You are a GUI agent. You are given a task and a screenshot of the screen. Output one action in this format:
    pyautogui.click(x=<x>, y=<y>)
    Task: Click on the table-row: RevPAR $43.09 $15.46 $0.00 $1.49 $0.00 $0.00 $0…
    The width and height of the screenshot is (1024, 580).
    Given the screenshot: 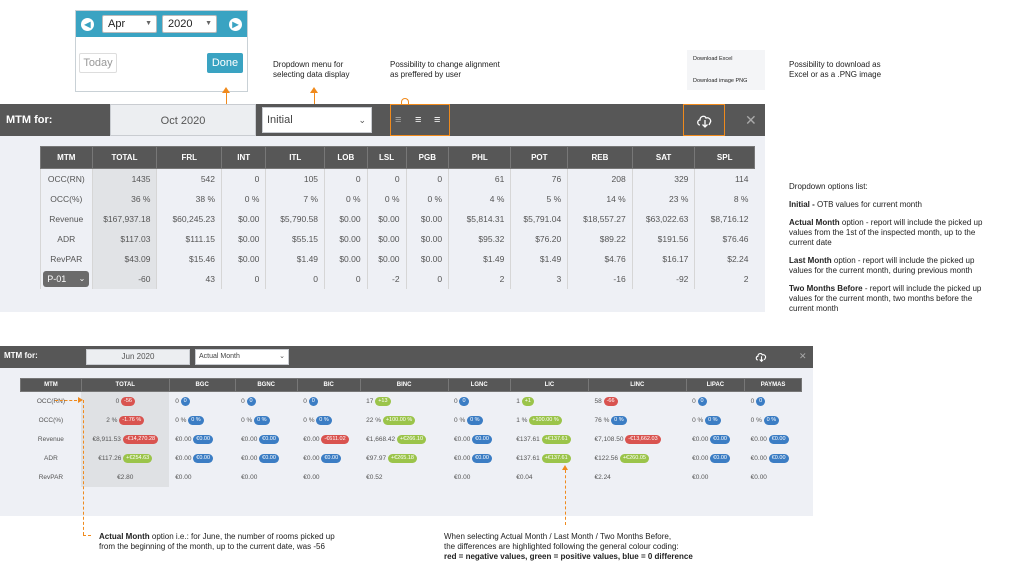 What is the action you would take?
    pyautogui.click(x=397, y=258)
    